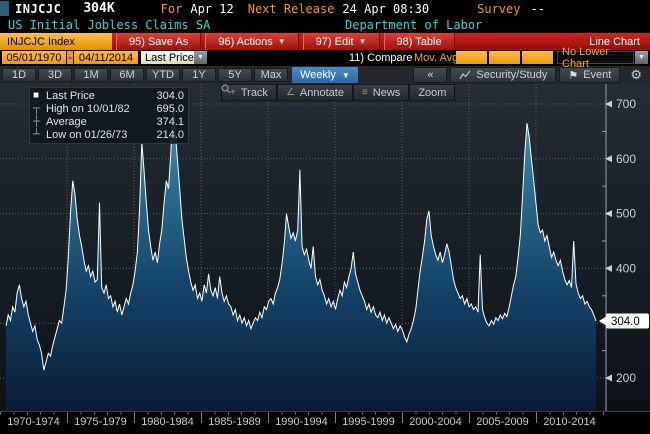  What do you see at coordinates (590, 75) in the screenshot?
I see `event-button: ⚑ Event` at bounding box center [590, 75].